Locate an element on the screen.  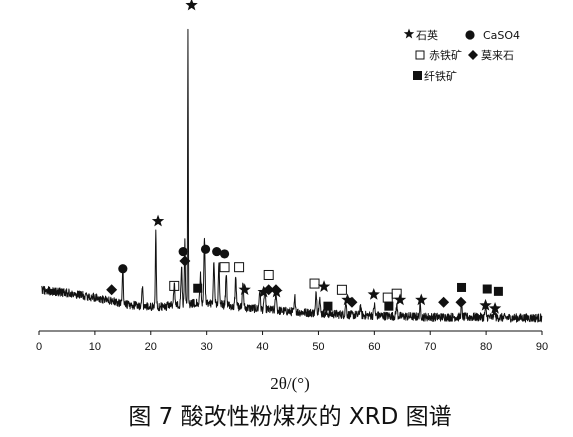
legend-item-lepidocrocite: 纤铁矿 is located at coordinates (435, 76).